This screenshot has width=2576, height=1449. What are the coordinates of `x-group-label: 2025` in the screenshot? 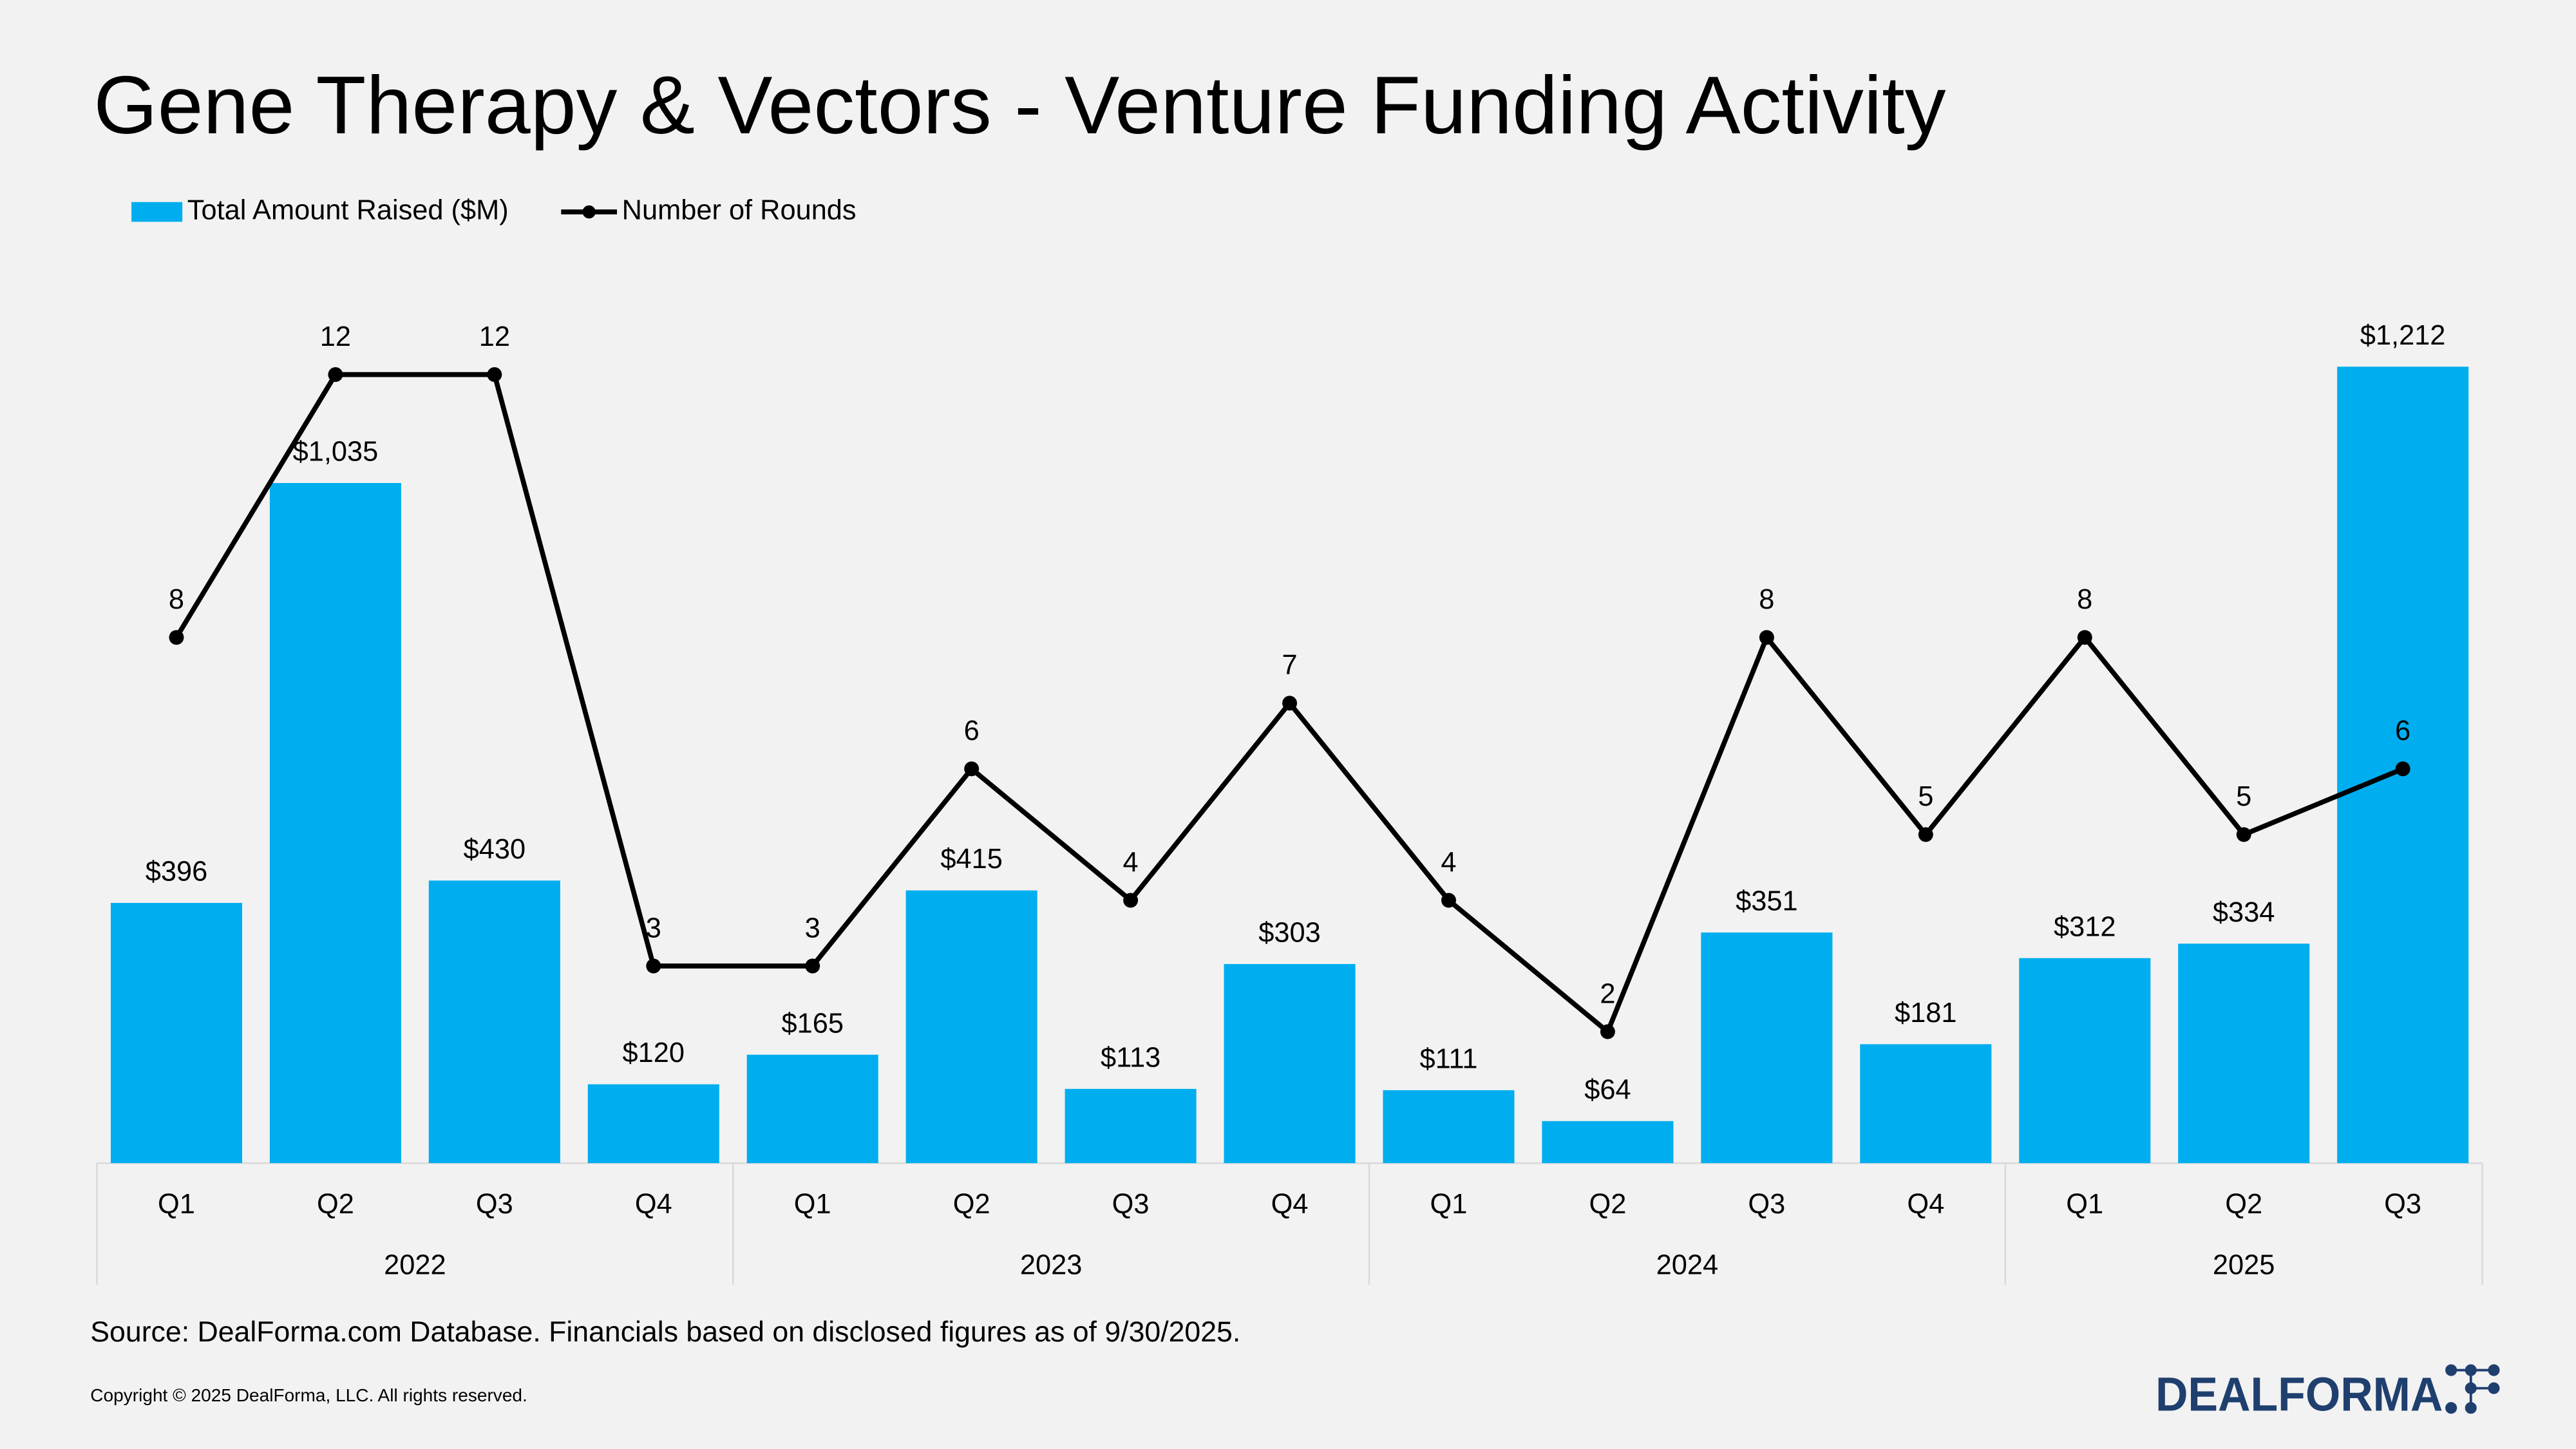 It's located at (2244, 1264).